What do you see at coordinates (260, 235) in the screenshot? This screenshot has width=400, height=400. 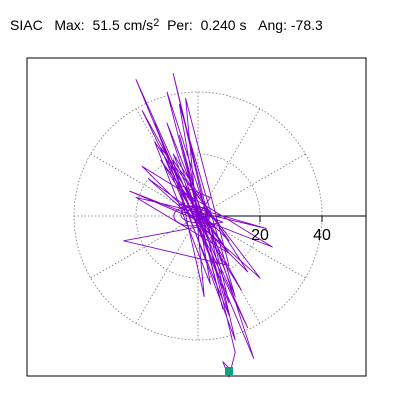 I see `x-tick-label-0: 20` at bounding box center [260, 235].